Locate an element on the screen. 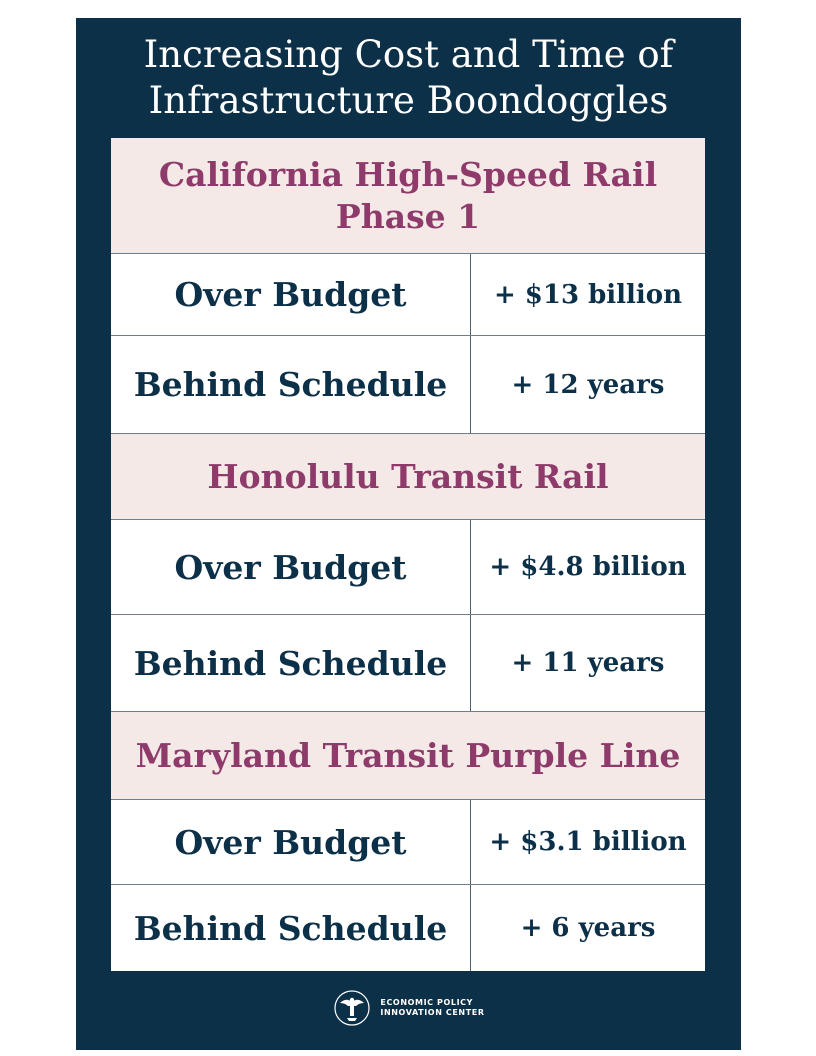 The image size is (816, 1056). org-name-line-1: ECONOMIC POLICY is located at coordinates (427, 1002).